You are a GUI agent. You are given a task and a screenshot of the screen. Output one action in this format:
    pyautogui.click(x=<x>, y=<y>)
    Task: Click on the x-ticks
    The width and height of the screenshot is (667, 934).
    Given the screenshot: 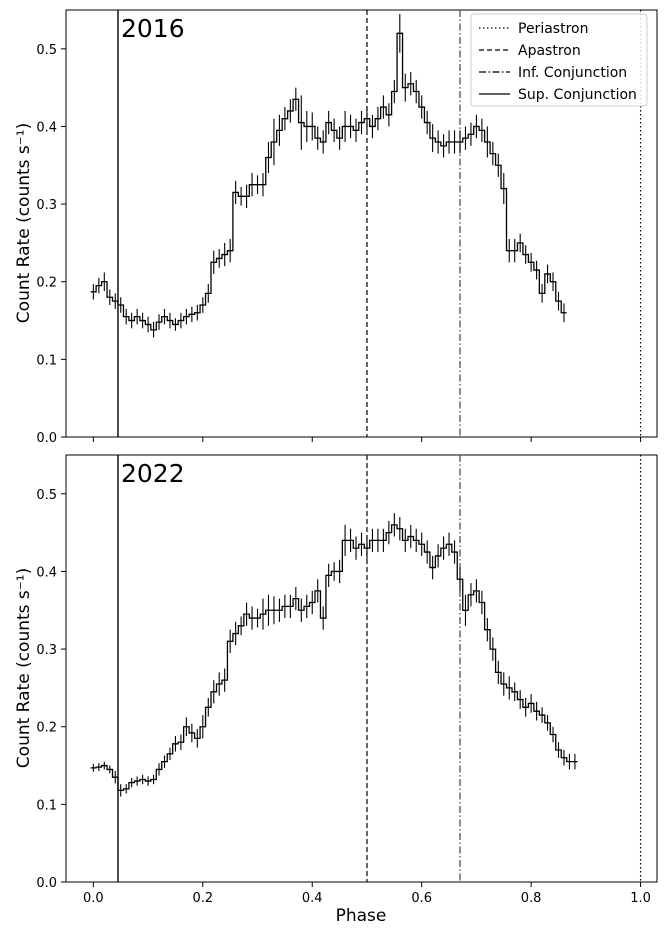 What is the action you would take?
    pyautogui.click(x=367, y=439)
    